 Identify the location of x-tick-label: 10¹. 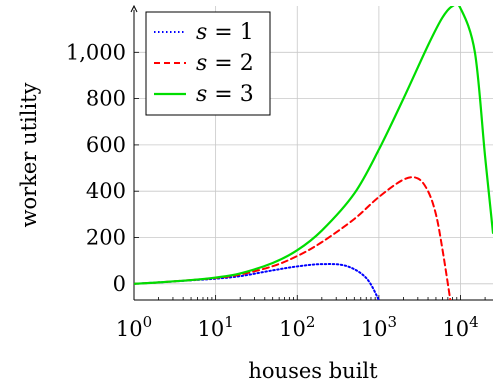
(215, 327).